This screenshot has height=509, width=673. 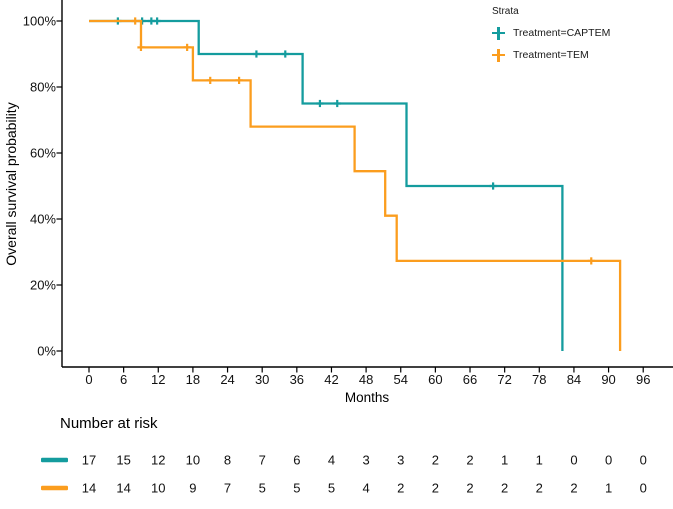 What do you see at coordinates (109, 423) in the screenshot?
I see `risk-table-title: Number at risk` at bounding box center [109, 423].